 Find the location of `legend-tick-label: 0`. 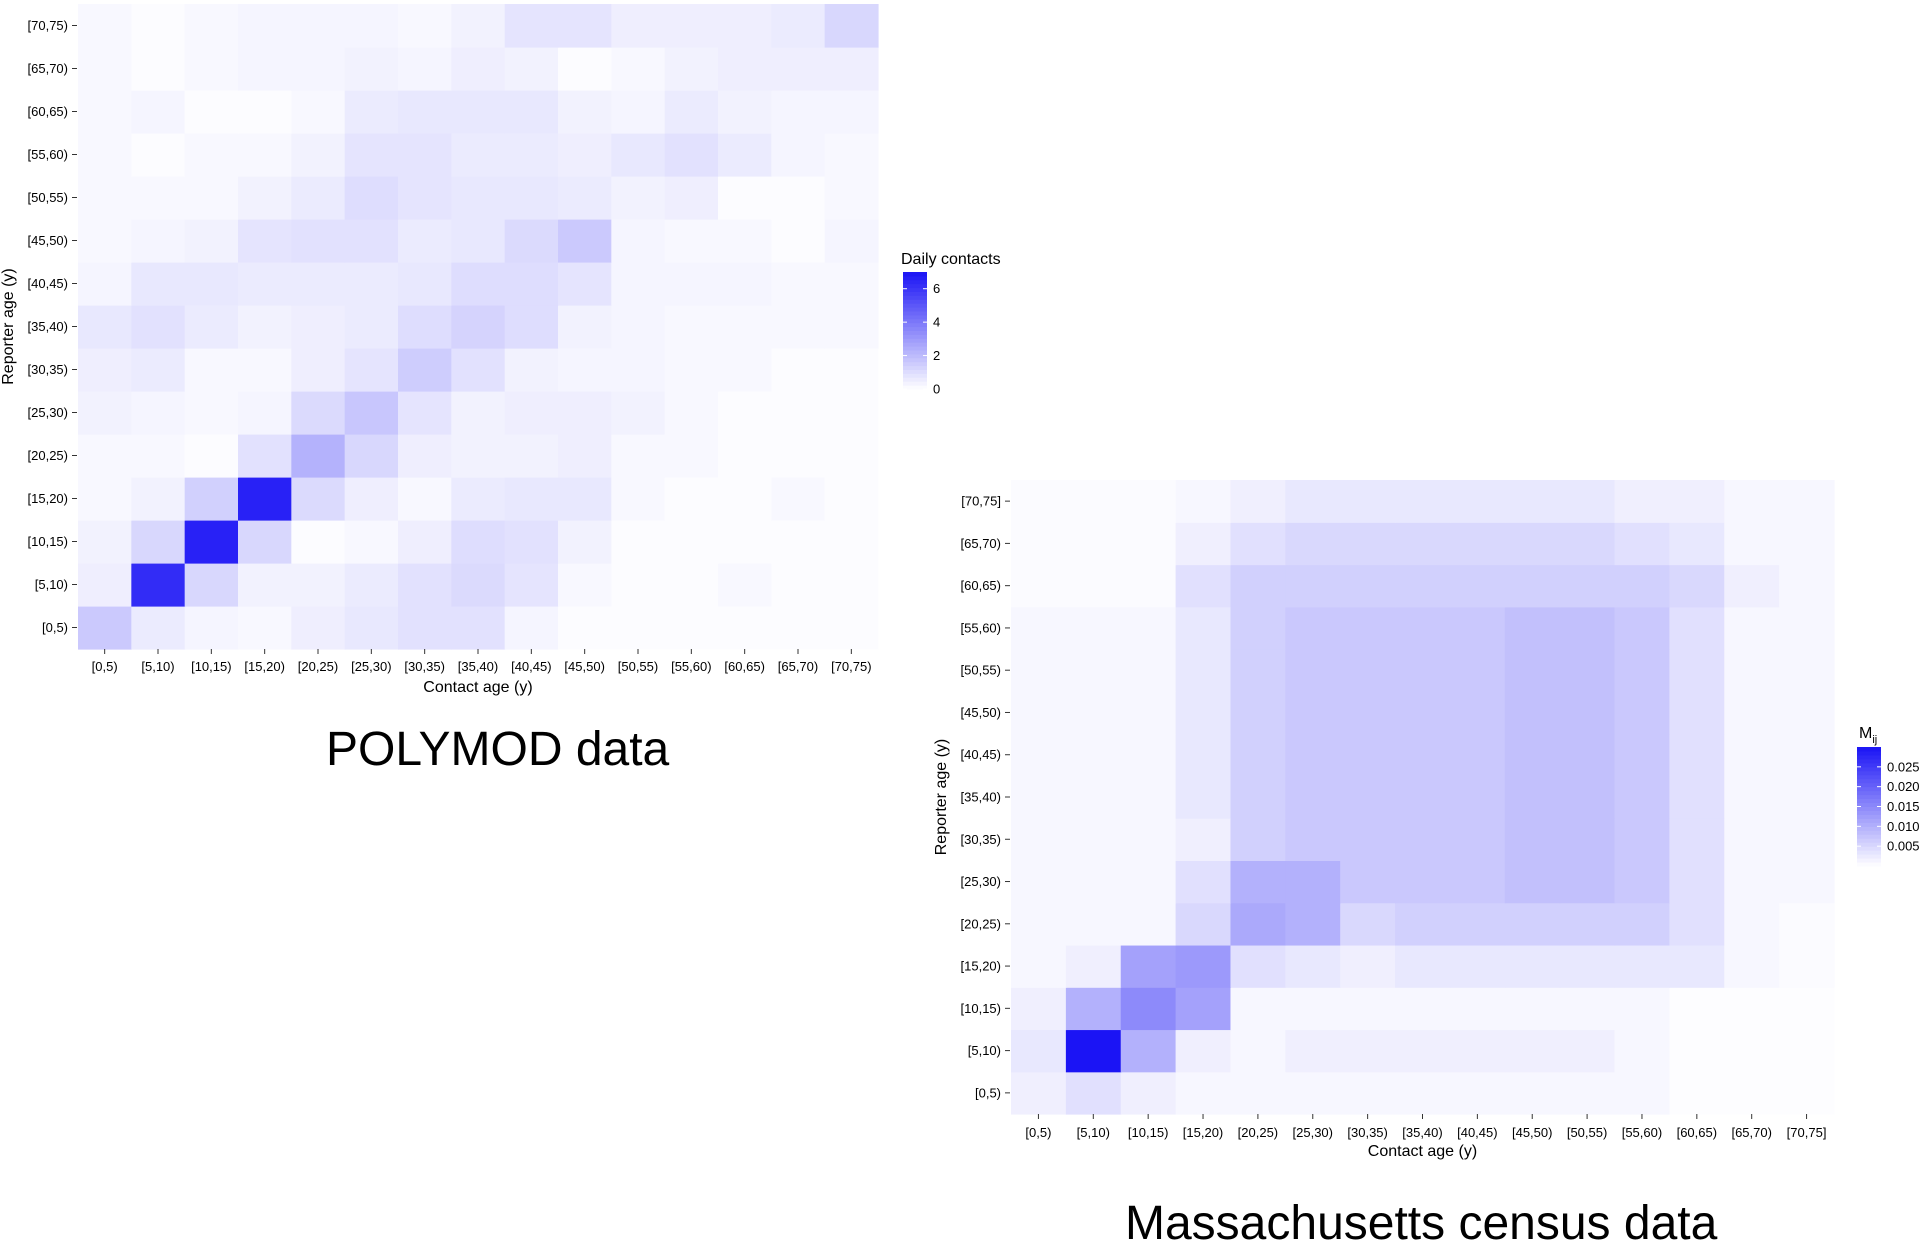

legend-tick-label: 0 is located at coordinates (936, 389).